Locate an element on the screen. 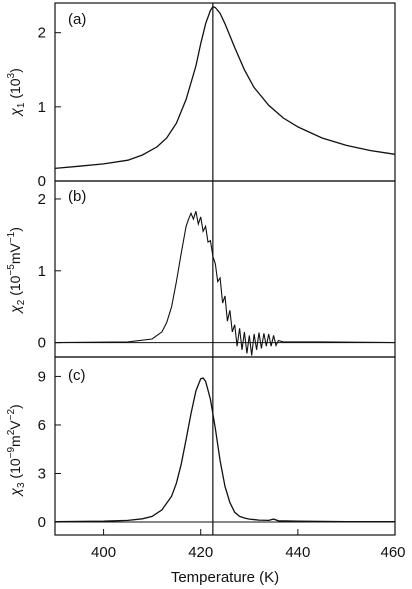 The image size is (412, 589). y-label-unit: mV is located at coordinates (15, 254).